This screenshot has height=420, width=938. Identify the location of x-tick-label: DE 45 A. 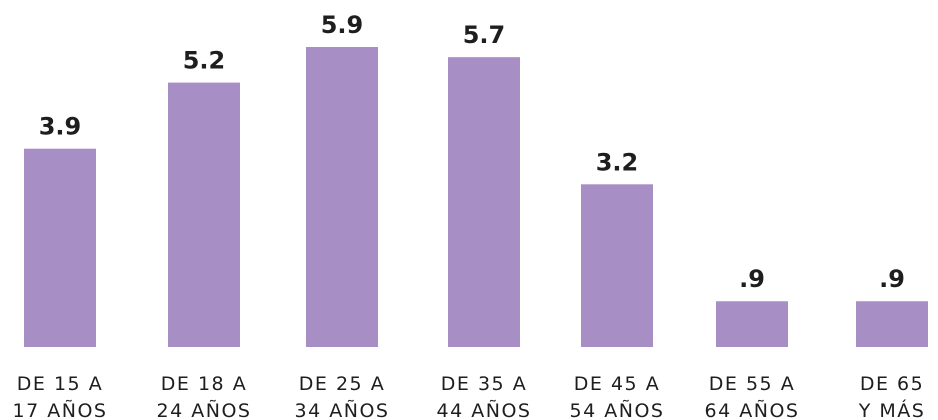
(617, 384).